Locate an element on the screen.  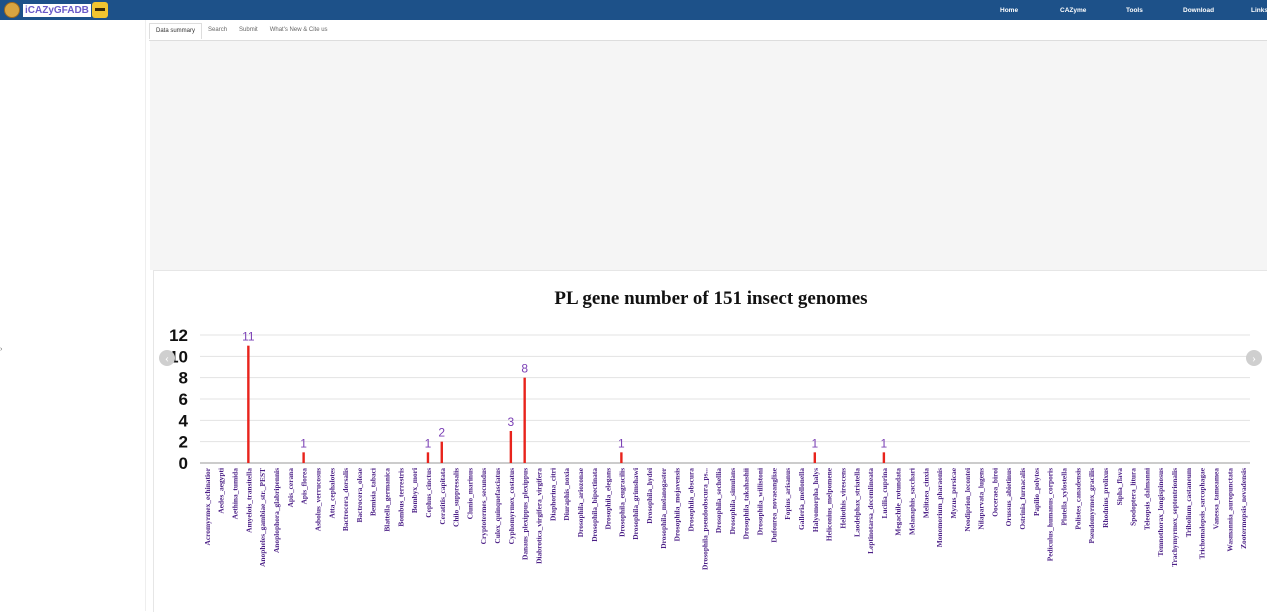
site-logo: iCAZyGFADB is located at coordinates (56, 10).